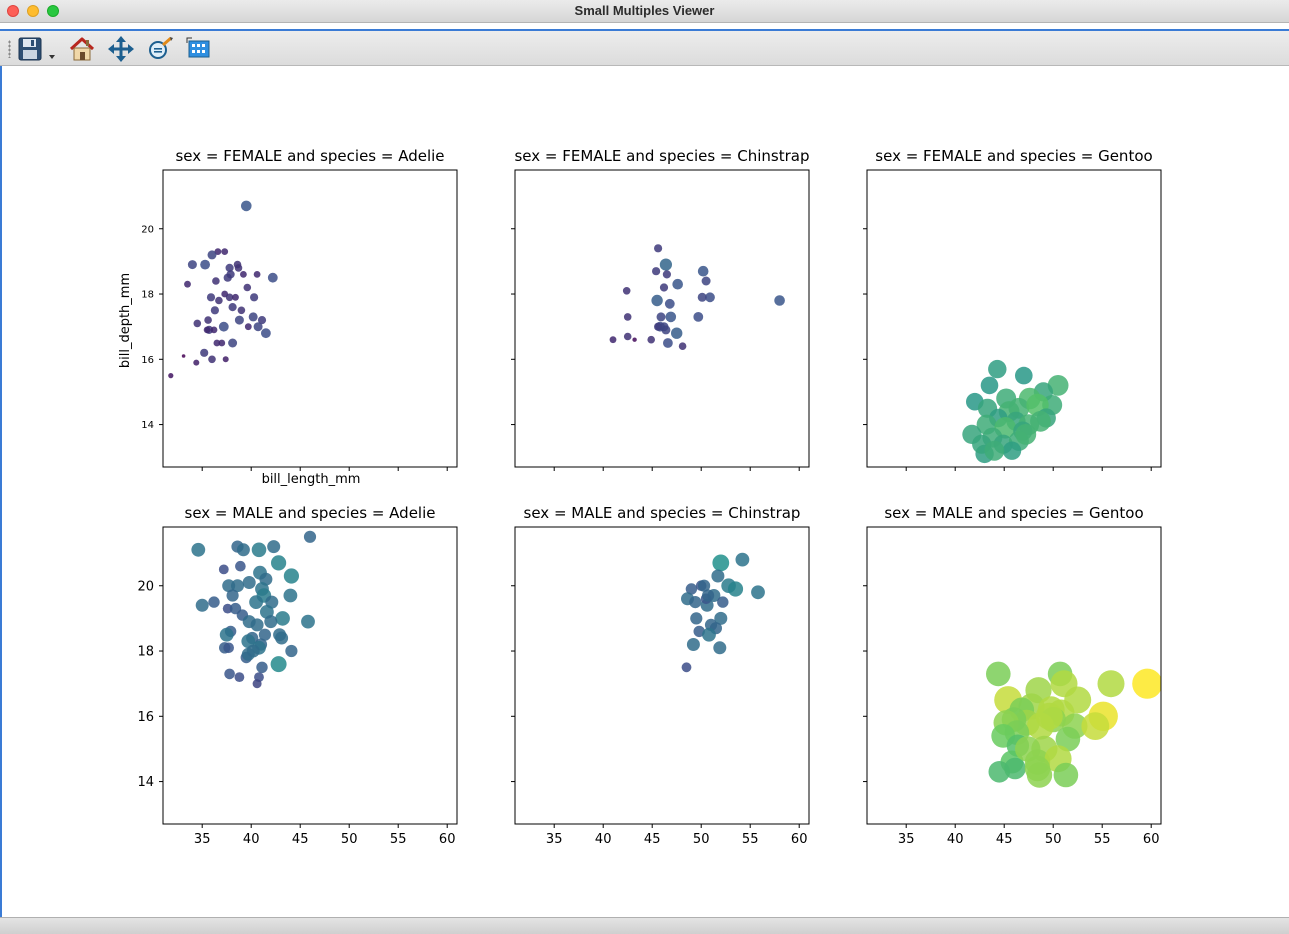 The width and height of the screenshot is (1289, 934). Describe the element at coordinates (1053, 839) in the screenshot. I see `x-tick-label: 50` at that location.